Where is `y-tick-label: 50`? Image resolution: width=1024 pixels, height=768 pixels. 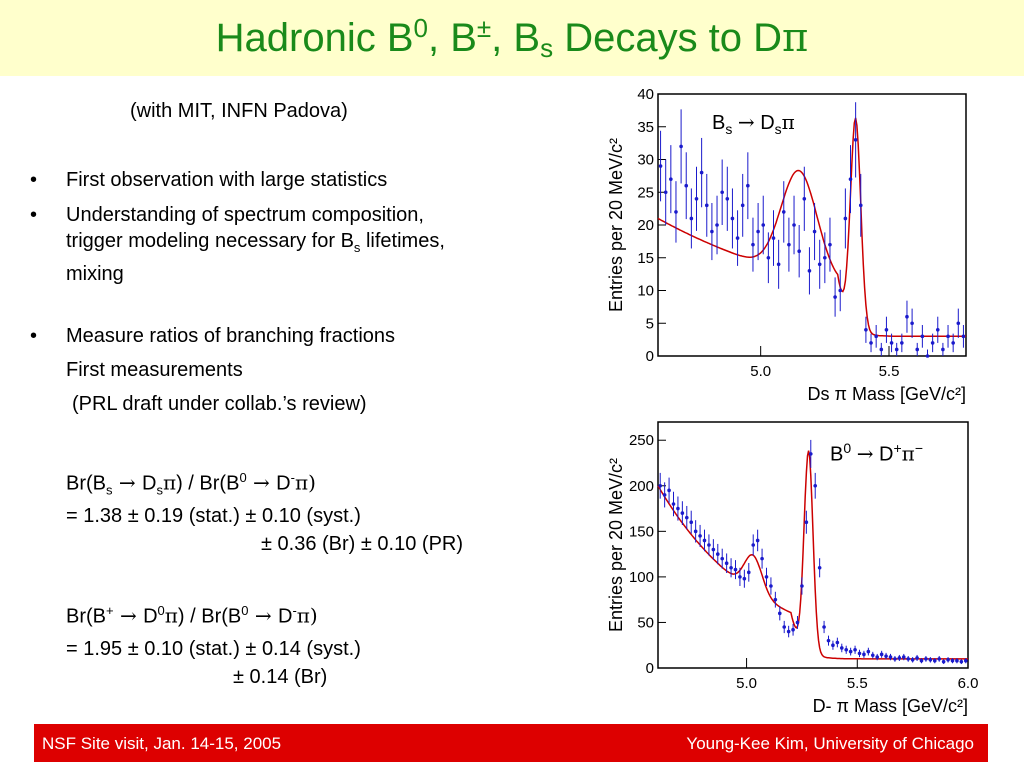 y-tick-label: 50 is located at coordinates (645, 622).